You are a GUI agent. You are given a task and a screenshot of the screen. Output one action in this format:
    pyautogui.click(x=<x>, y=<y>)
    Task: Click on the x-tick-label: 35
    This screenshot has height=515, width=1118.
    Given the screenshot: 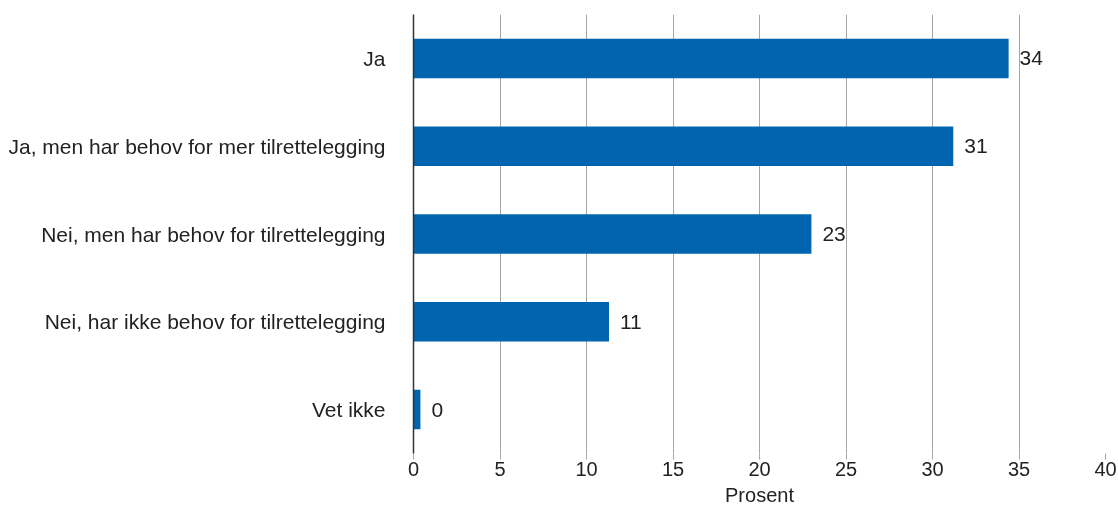 What is the action you would take?
    pyautogui.click(x=1019, y=468)
    